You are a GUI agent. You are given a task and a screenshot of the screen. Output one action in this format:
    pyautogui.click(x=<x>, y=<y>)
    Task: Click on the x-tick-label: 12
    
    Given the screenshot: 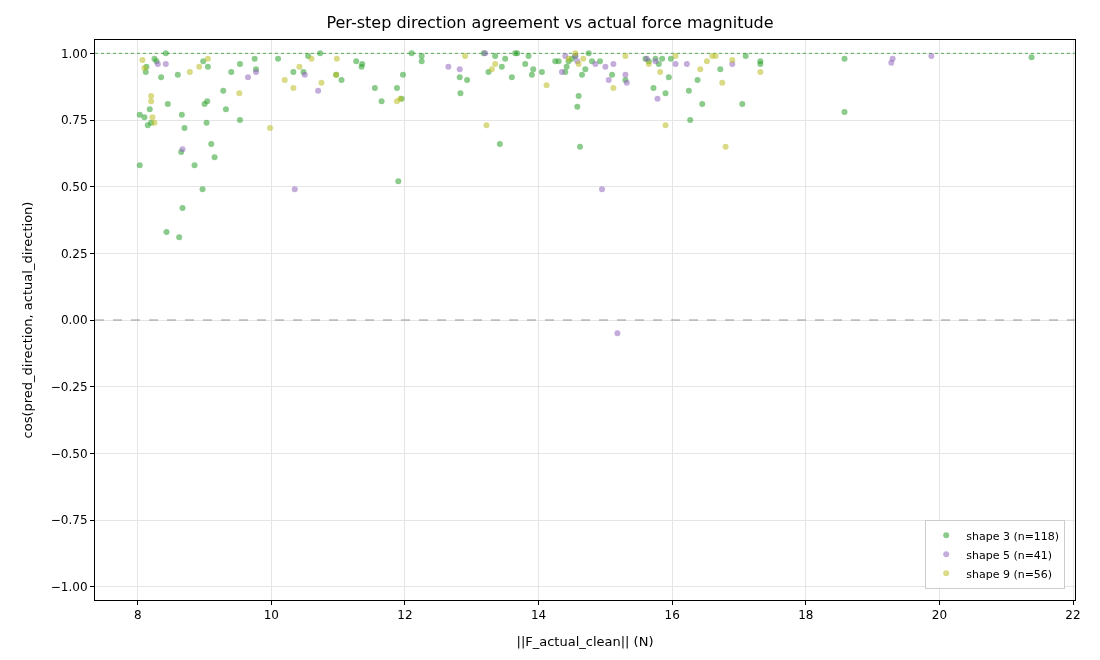 What is the action you would take?
    pyautogui.click(x=405, y=615)
    